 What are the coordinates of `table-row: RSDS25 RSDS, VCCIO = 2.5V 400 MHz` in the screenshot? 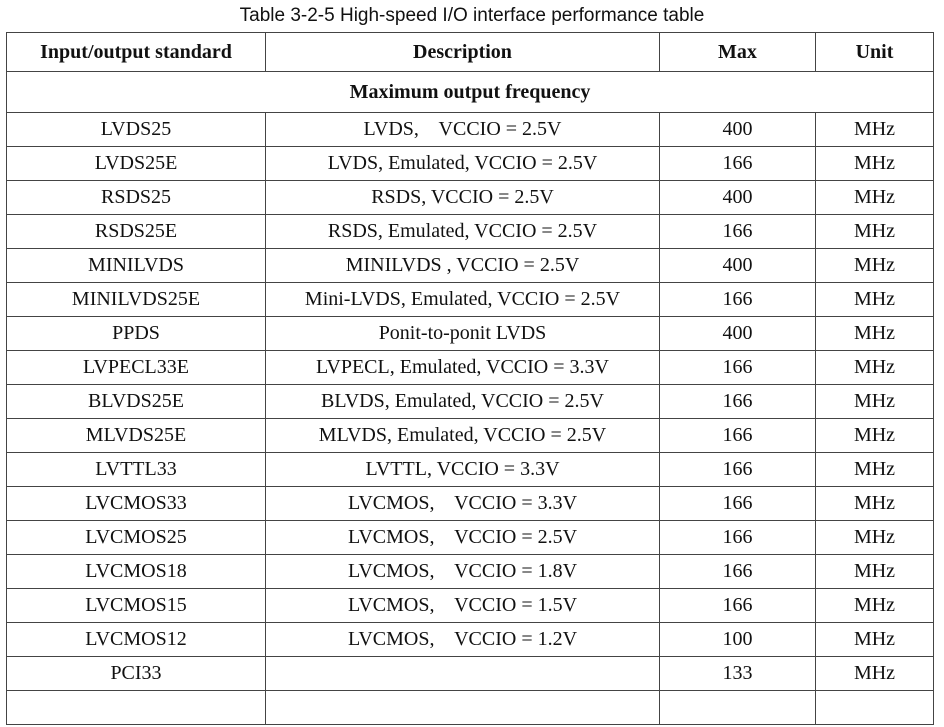 It's located at (470, 197).